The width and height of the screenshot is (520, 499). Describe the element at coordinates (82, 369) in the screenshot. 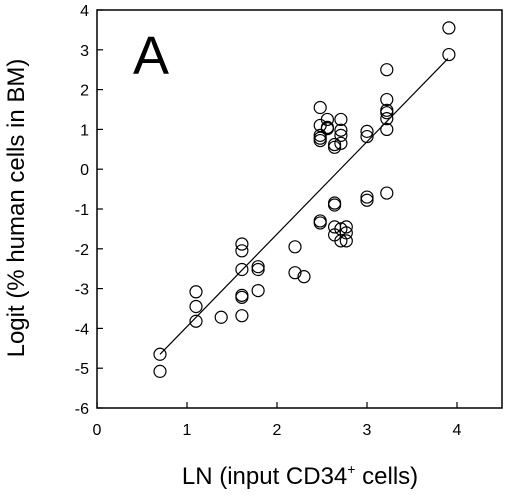

I see `y-tick-label: -5` at that location.